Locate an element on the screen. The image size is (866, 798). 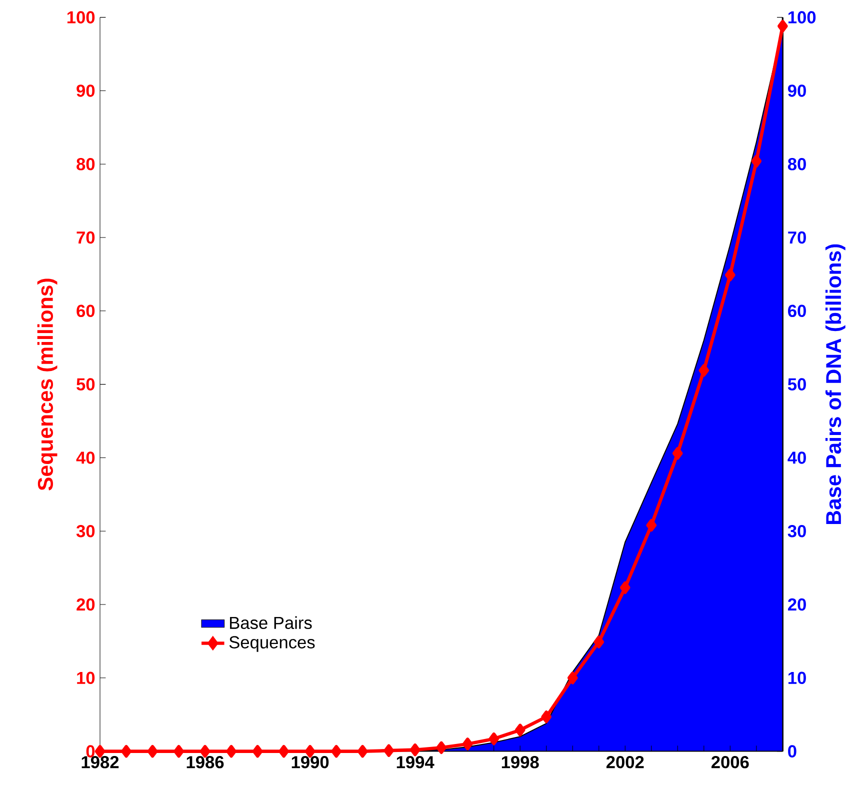
y-tick-label: 0 is located at coordinates (90, 751).